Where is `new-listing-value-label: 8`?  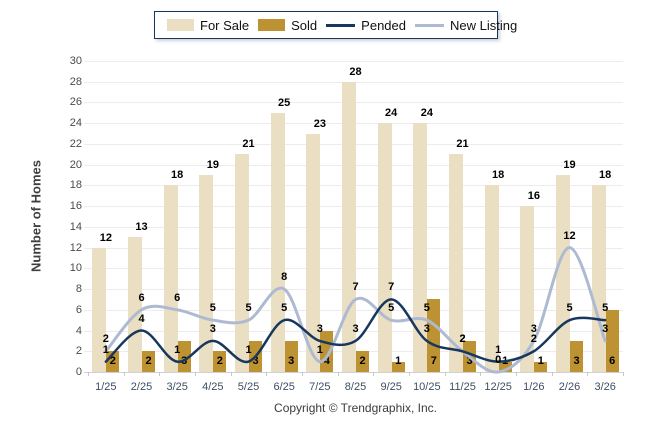
new-listing-value-label: 8 is located at coordinates (284, 277).